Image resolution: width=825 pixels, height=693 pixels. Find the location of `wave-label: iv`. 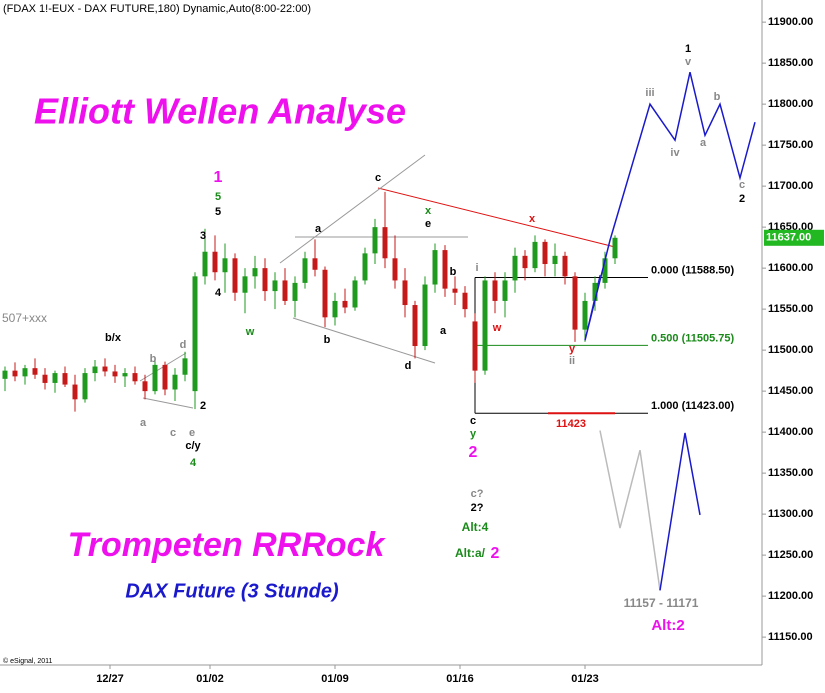

wave-label: iv is located at coordinates (675, 153).